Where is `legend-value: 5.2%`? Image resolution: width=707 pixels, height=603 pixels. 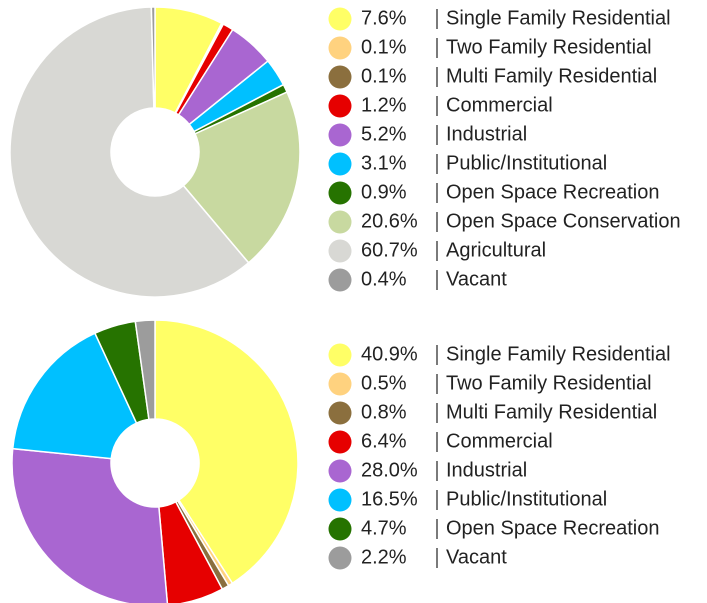
legend-value: 5.2% is located at coordinates (384, 134).